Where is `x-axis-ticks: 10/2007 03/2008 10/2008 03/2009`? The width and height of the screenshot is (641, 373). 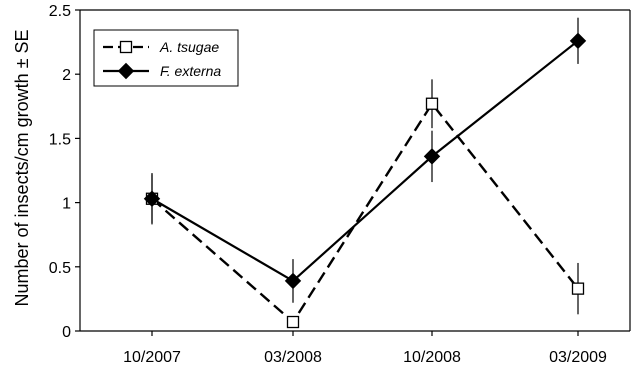 x-axis-ticks: 10/2007 03/2008 10/2008 03/2009 is located at coordinates (365, 348).